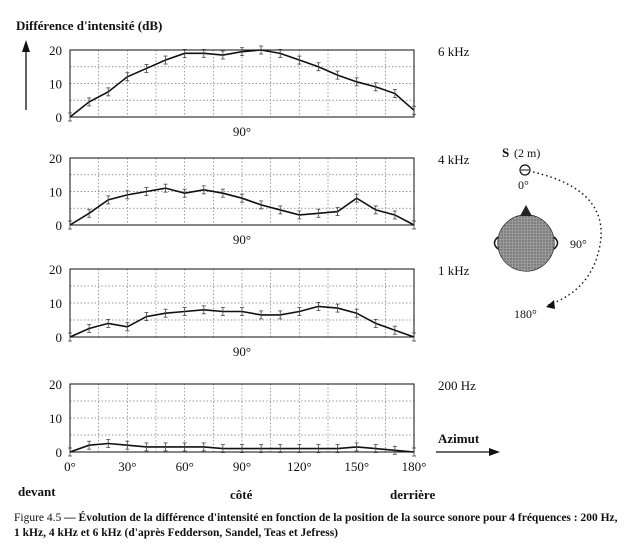 The width and height of the screenshot is (628, 555). I want to click on x-tick-label: 60°, so click(185, 466).